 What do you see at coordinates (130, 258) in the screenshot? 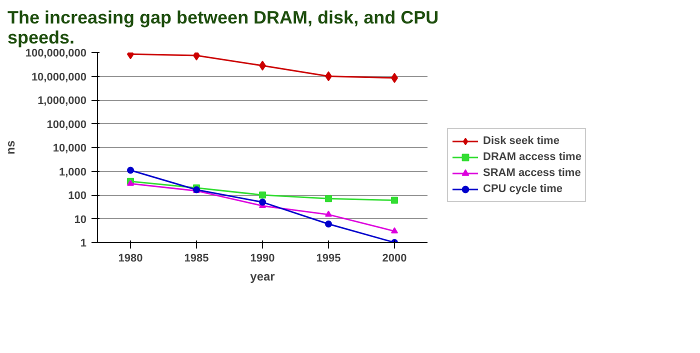
I see `x-tick-label: 1980` at bounding box center [130, 258].